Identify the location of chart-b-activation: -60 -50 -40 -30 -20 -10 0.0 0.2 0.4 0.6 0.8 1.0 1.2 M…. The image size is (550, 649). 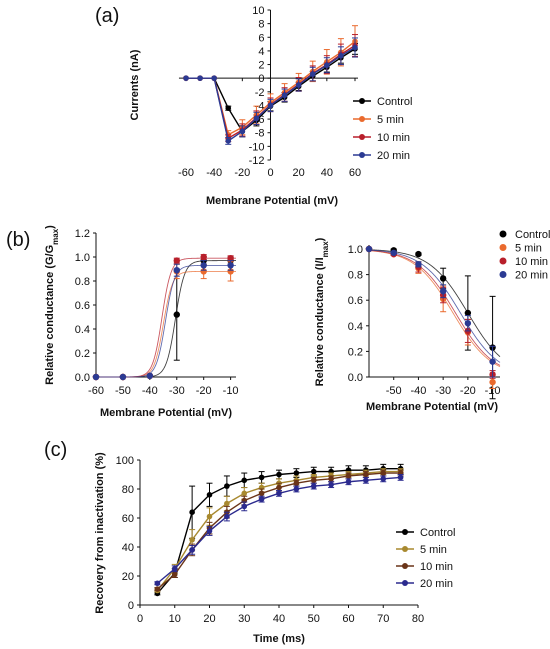
(141, 322).